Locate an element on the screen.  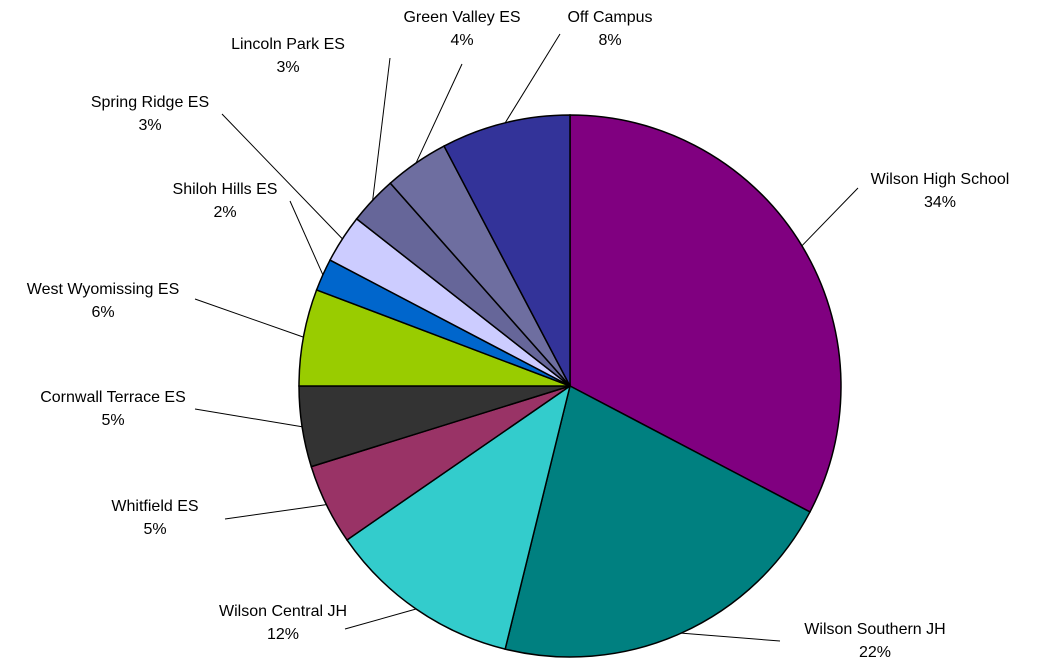
slice-value-label: 6% is located at coordinates (102, 312).